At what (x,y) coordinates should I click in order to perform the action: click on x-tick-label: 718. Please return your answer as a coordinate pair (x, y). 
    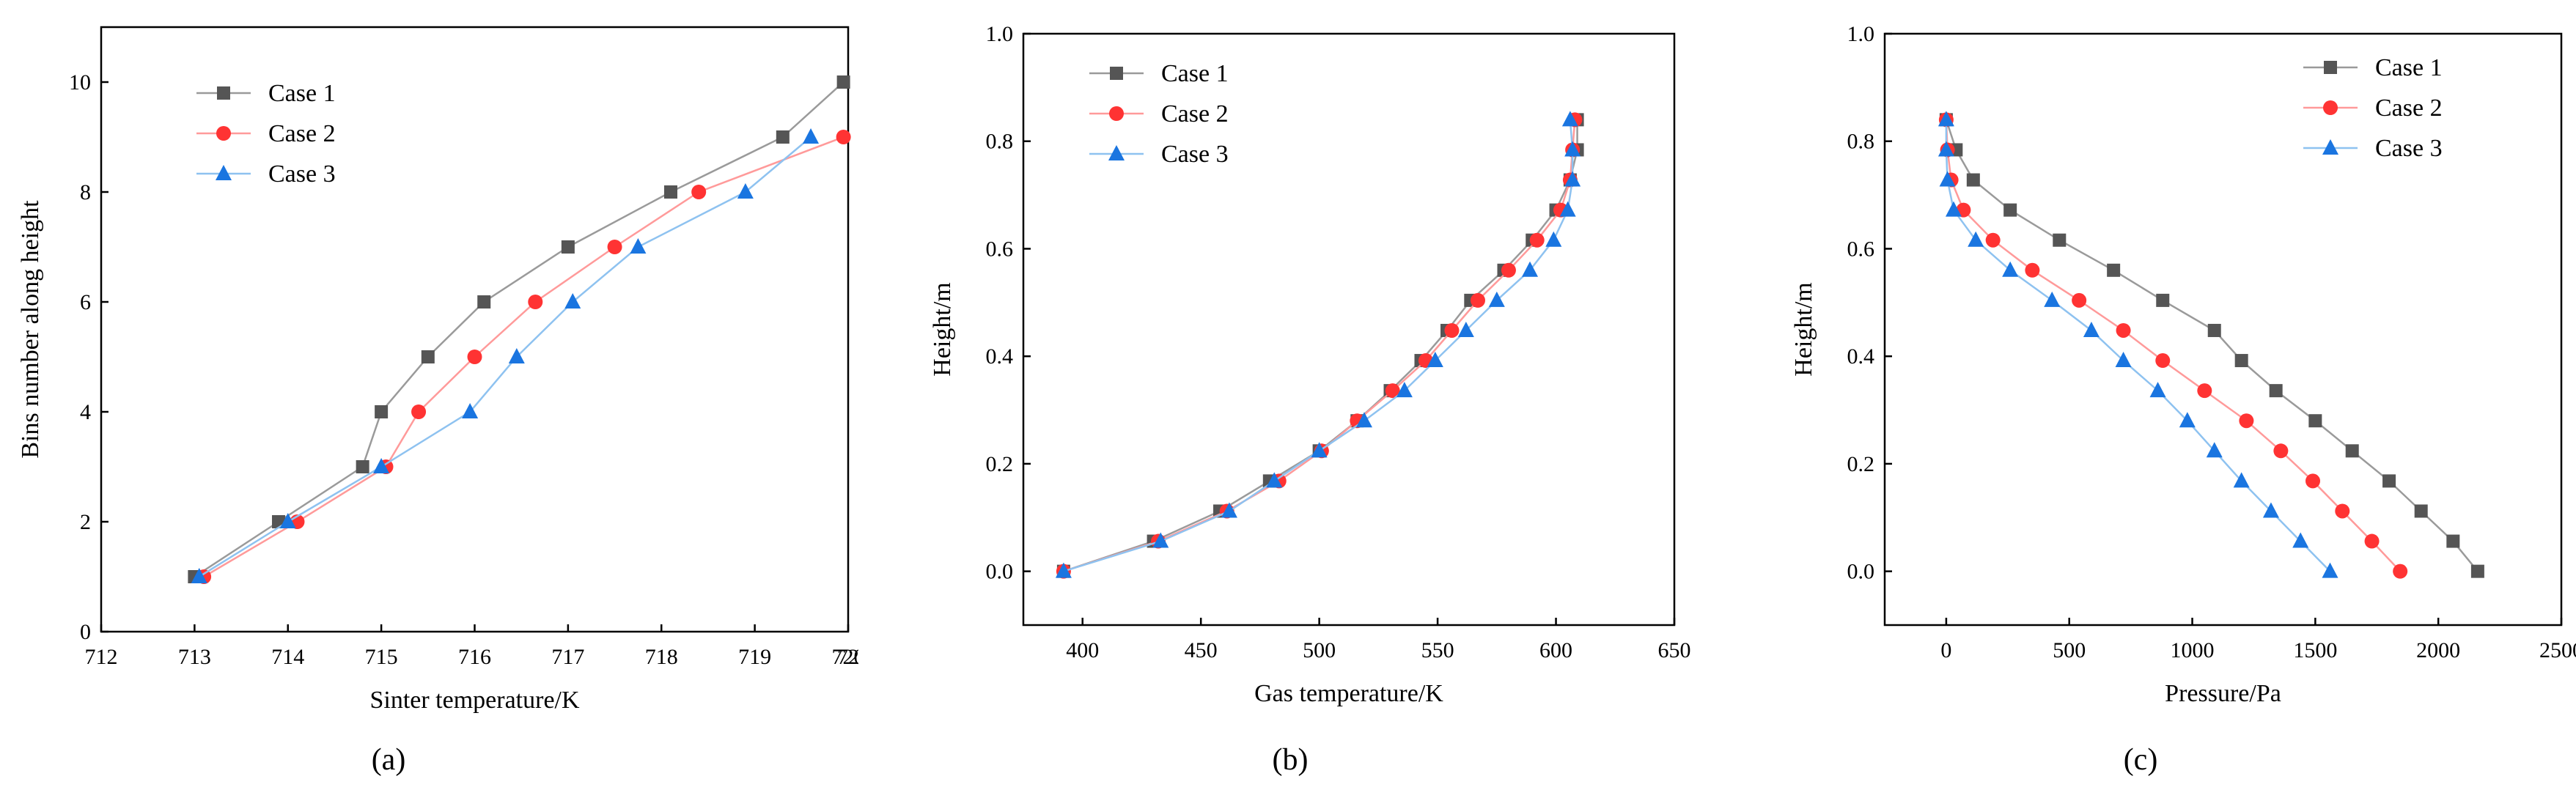
    Looking at the image, I should click on (661, 657).